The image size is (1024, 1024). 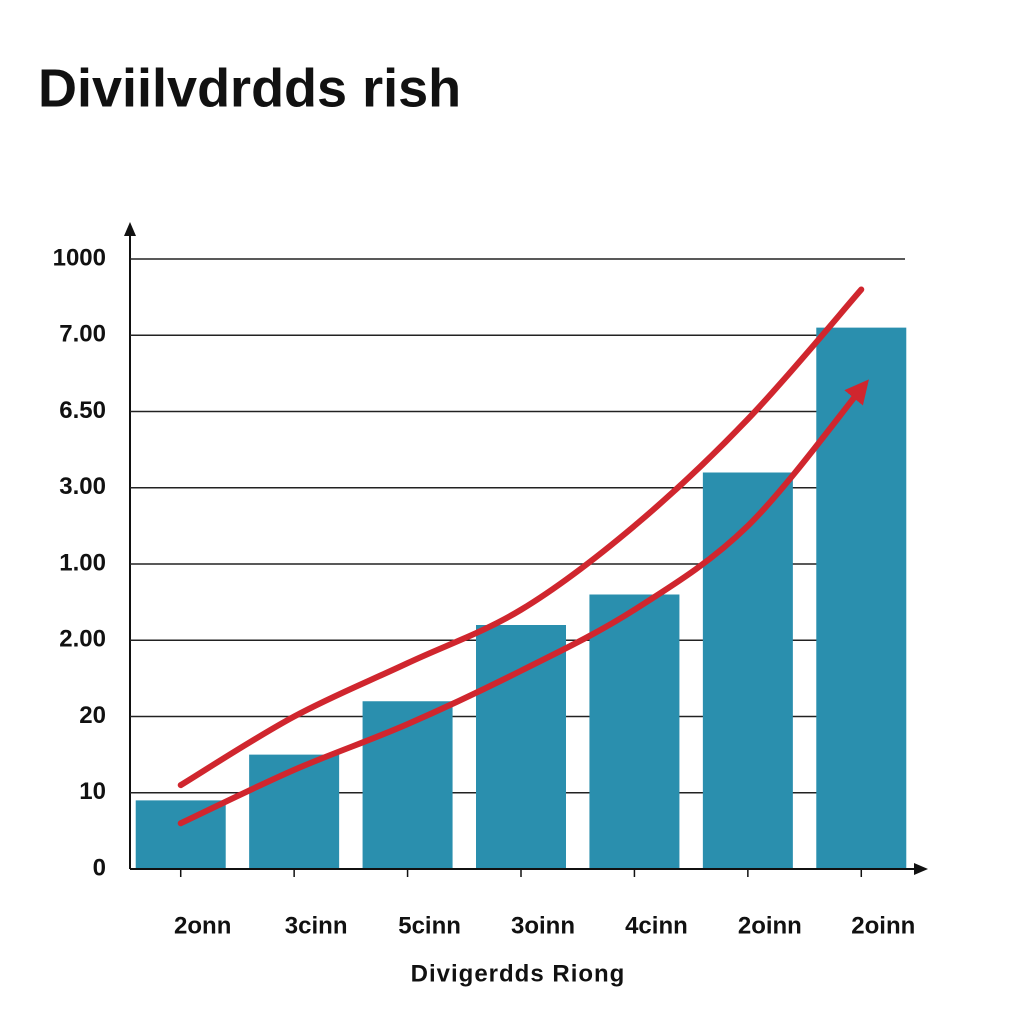 I want to click on x-tick-label: 3cinn, so click(x=316, y=925).